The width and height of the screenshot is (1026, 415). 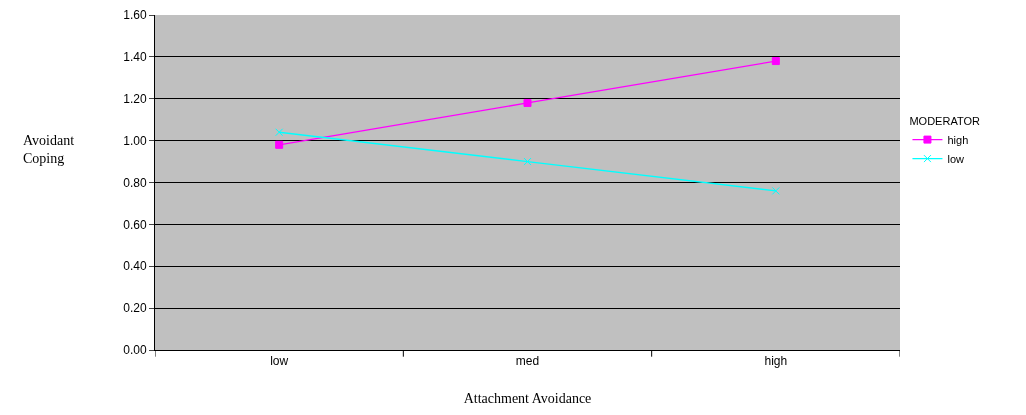 I want to click on x-tick-label: med, so click(x=527, y=361).